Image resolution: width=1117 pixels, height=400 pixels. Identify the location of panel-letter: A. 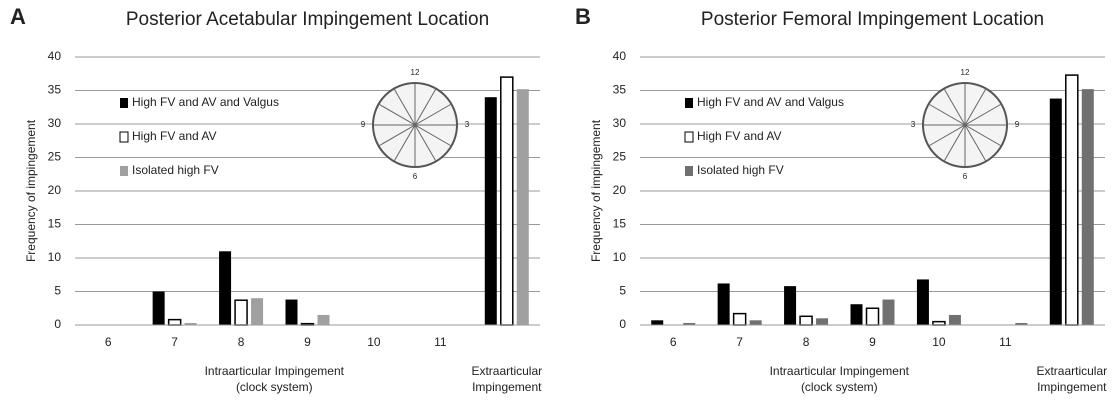
(18, 16).